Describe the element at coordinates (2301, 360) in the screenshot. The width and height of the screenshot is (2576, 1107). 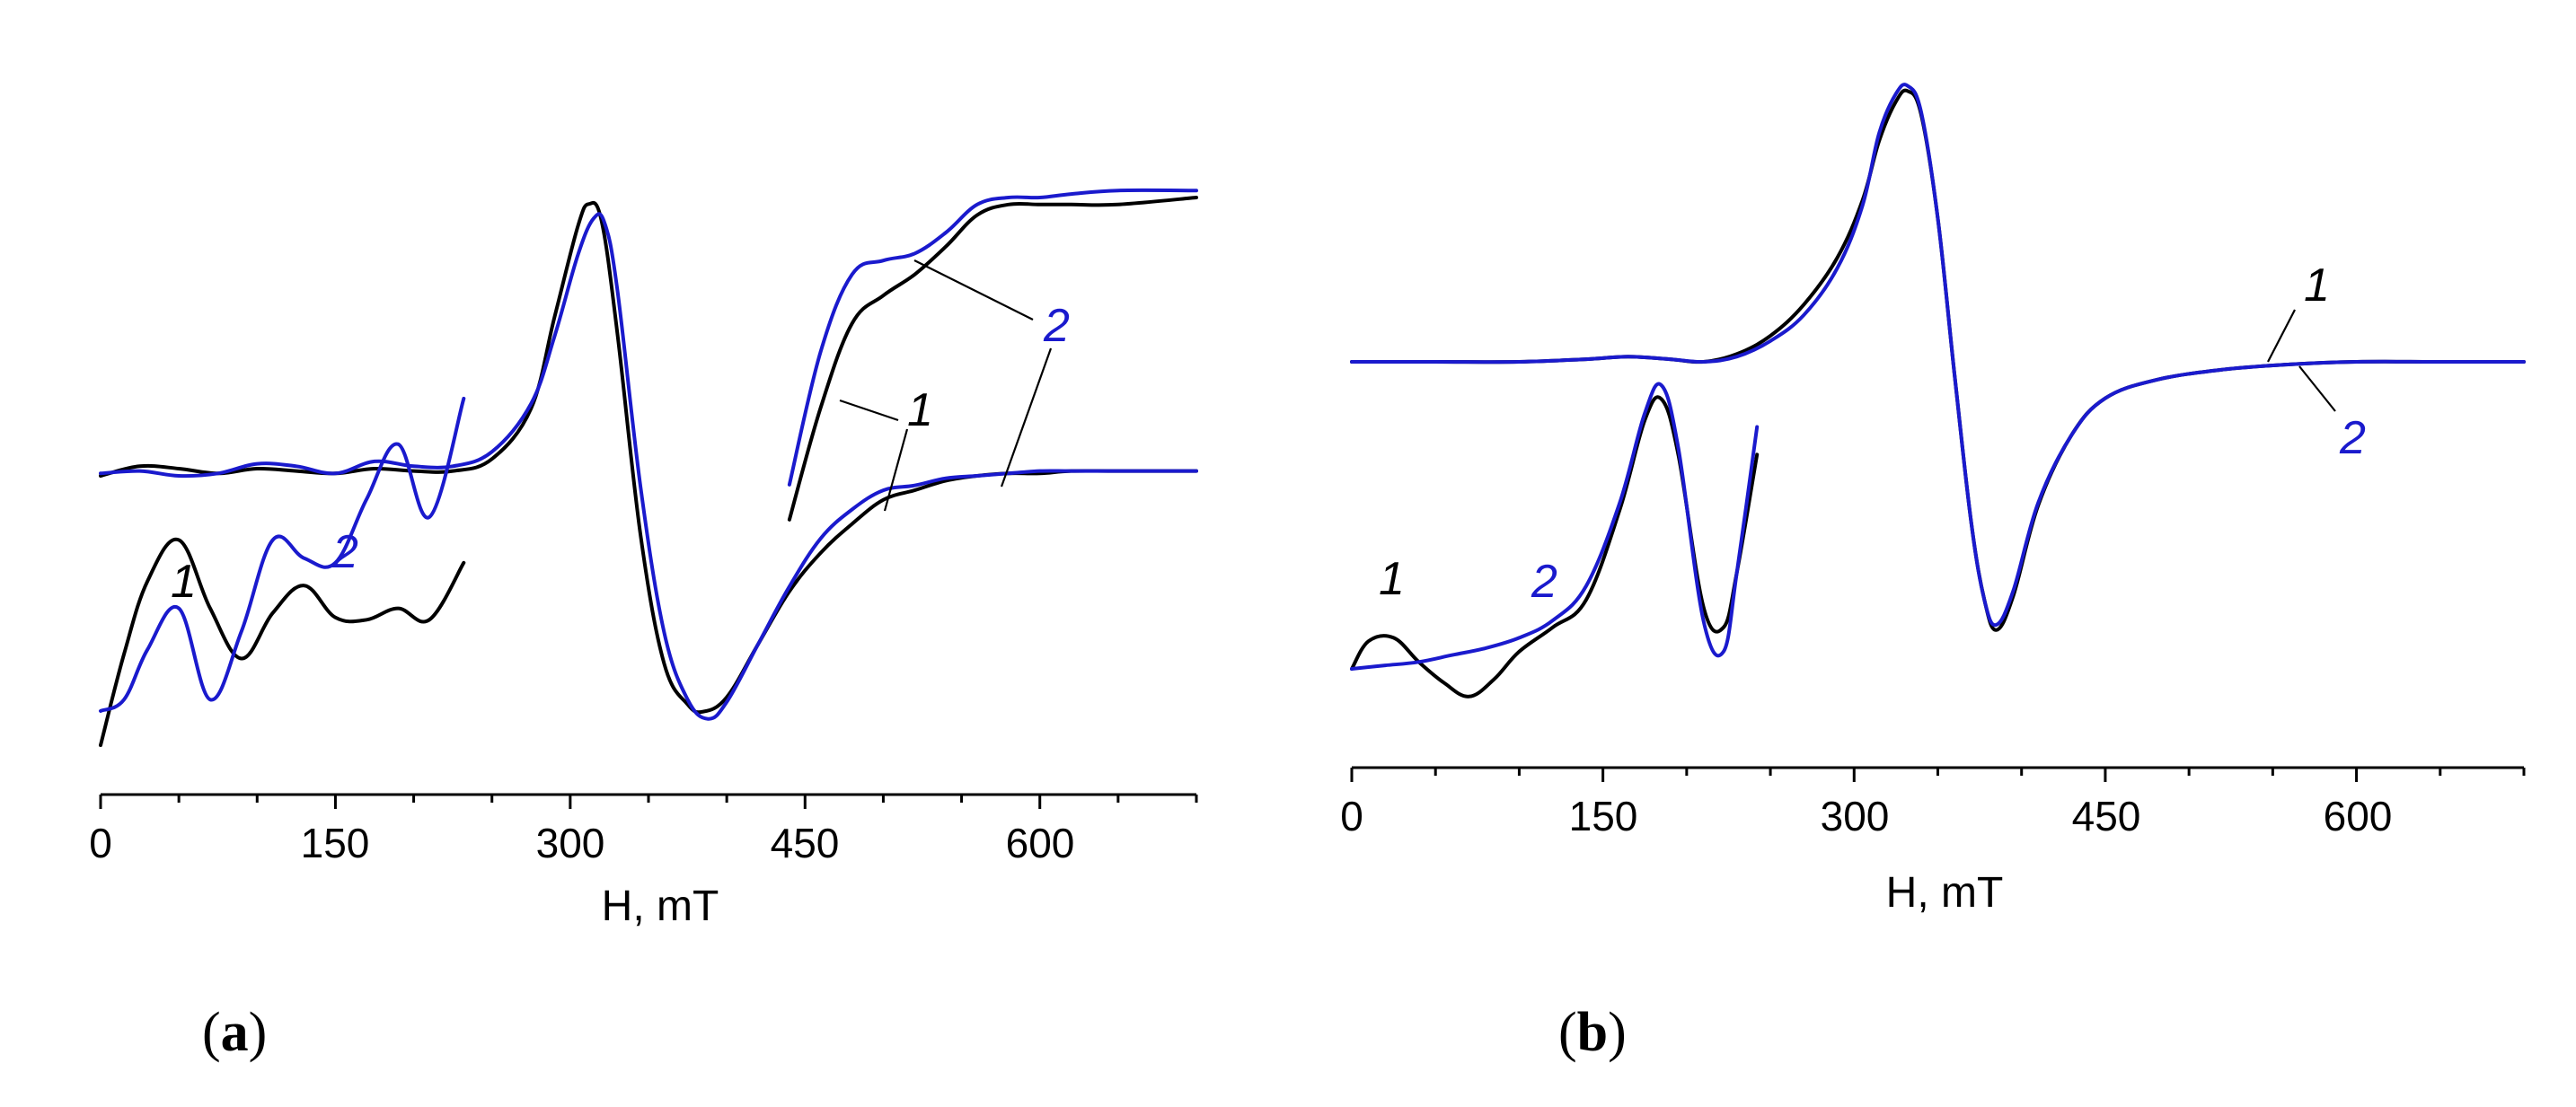
I see `panel-b-leader-lines` at that location.